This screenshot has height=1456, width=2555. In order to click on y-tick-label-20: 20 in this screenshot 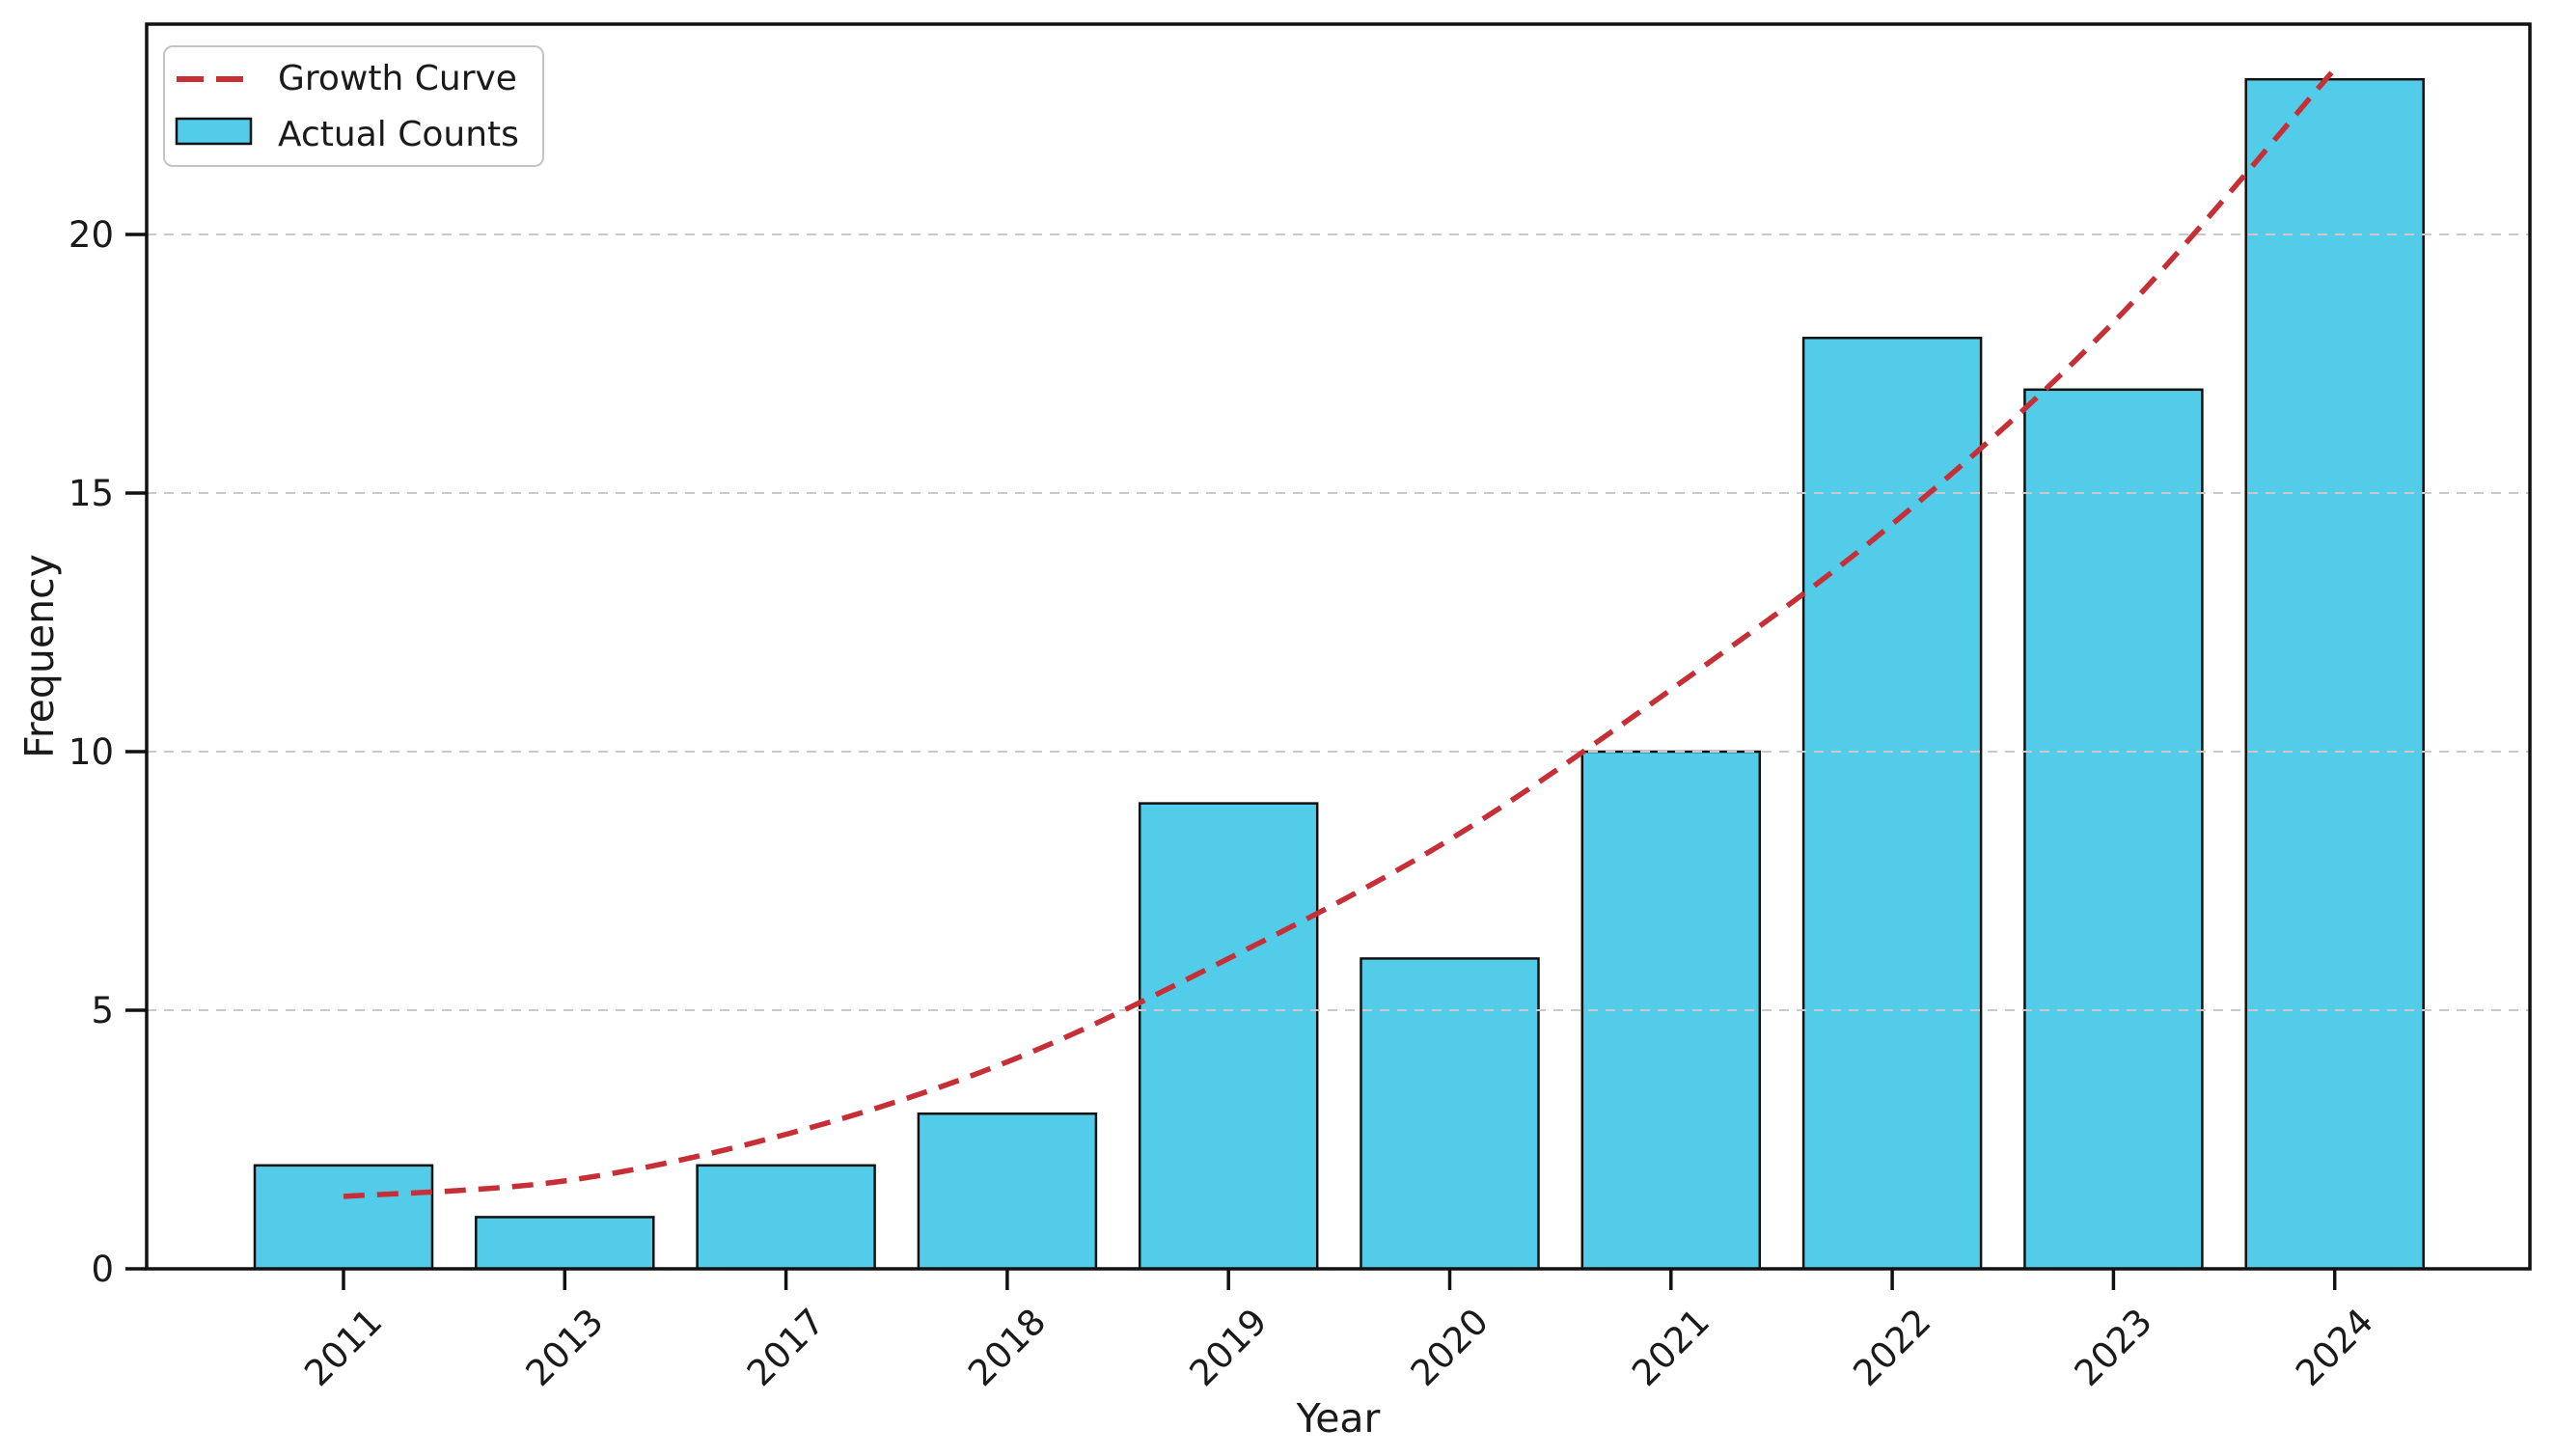, I will do `click(91, 235)`.